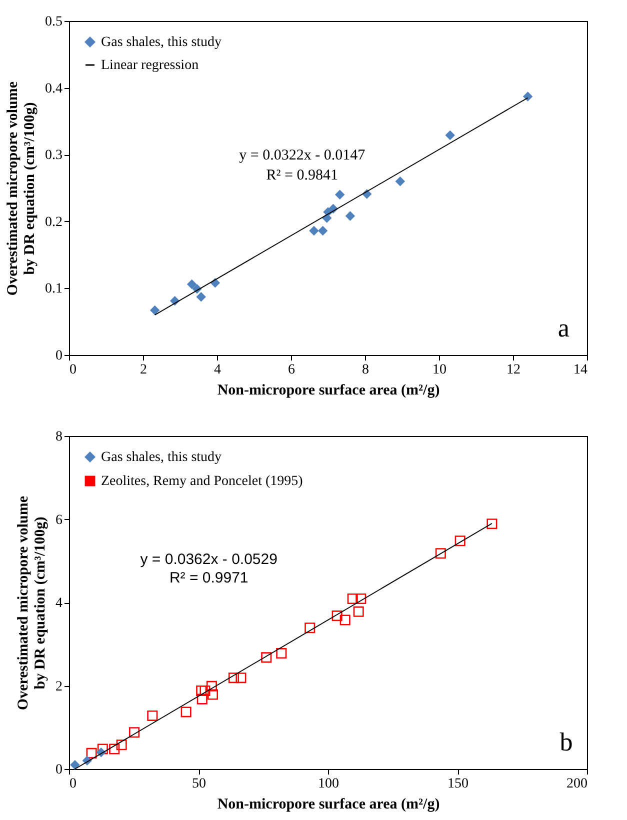  What do you see at coordinates (564, 327) in the screenshot?
I see `annotation: a` at bounding box center [564, 327].